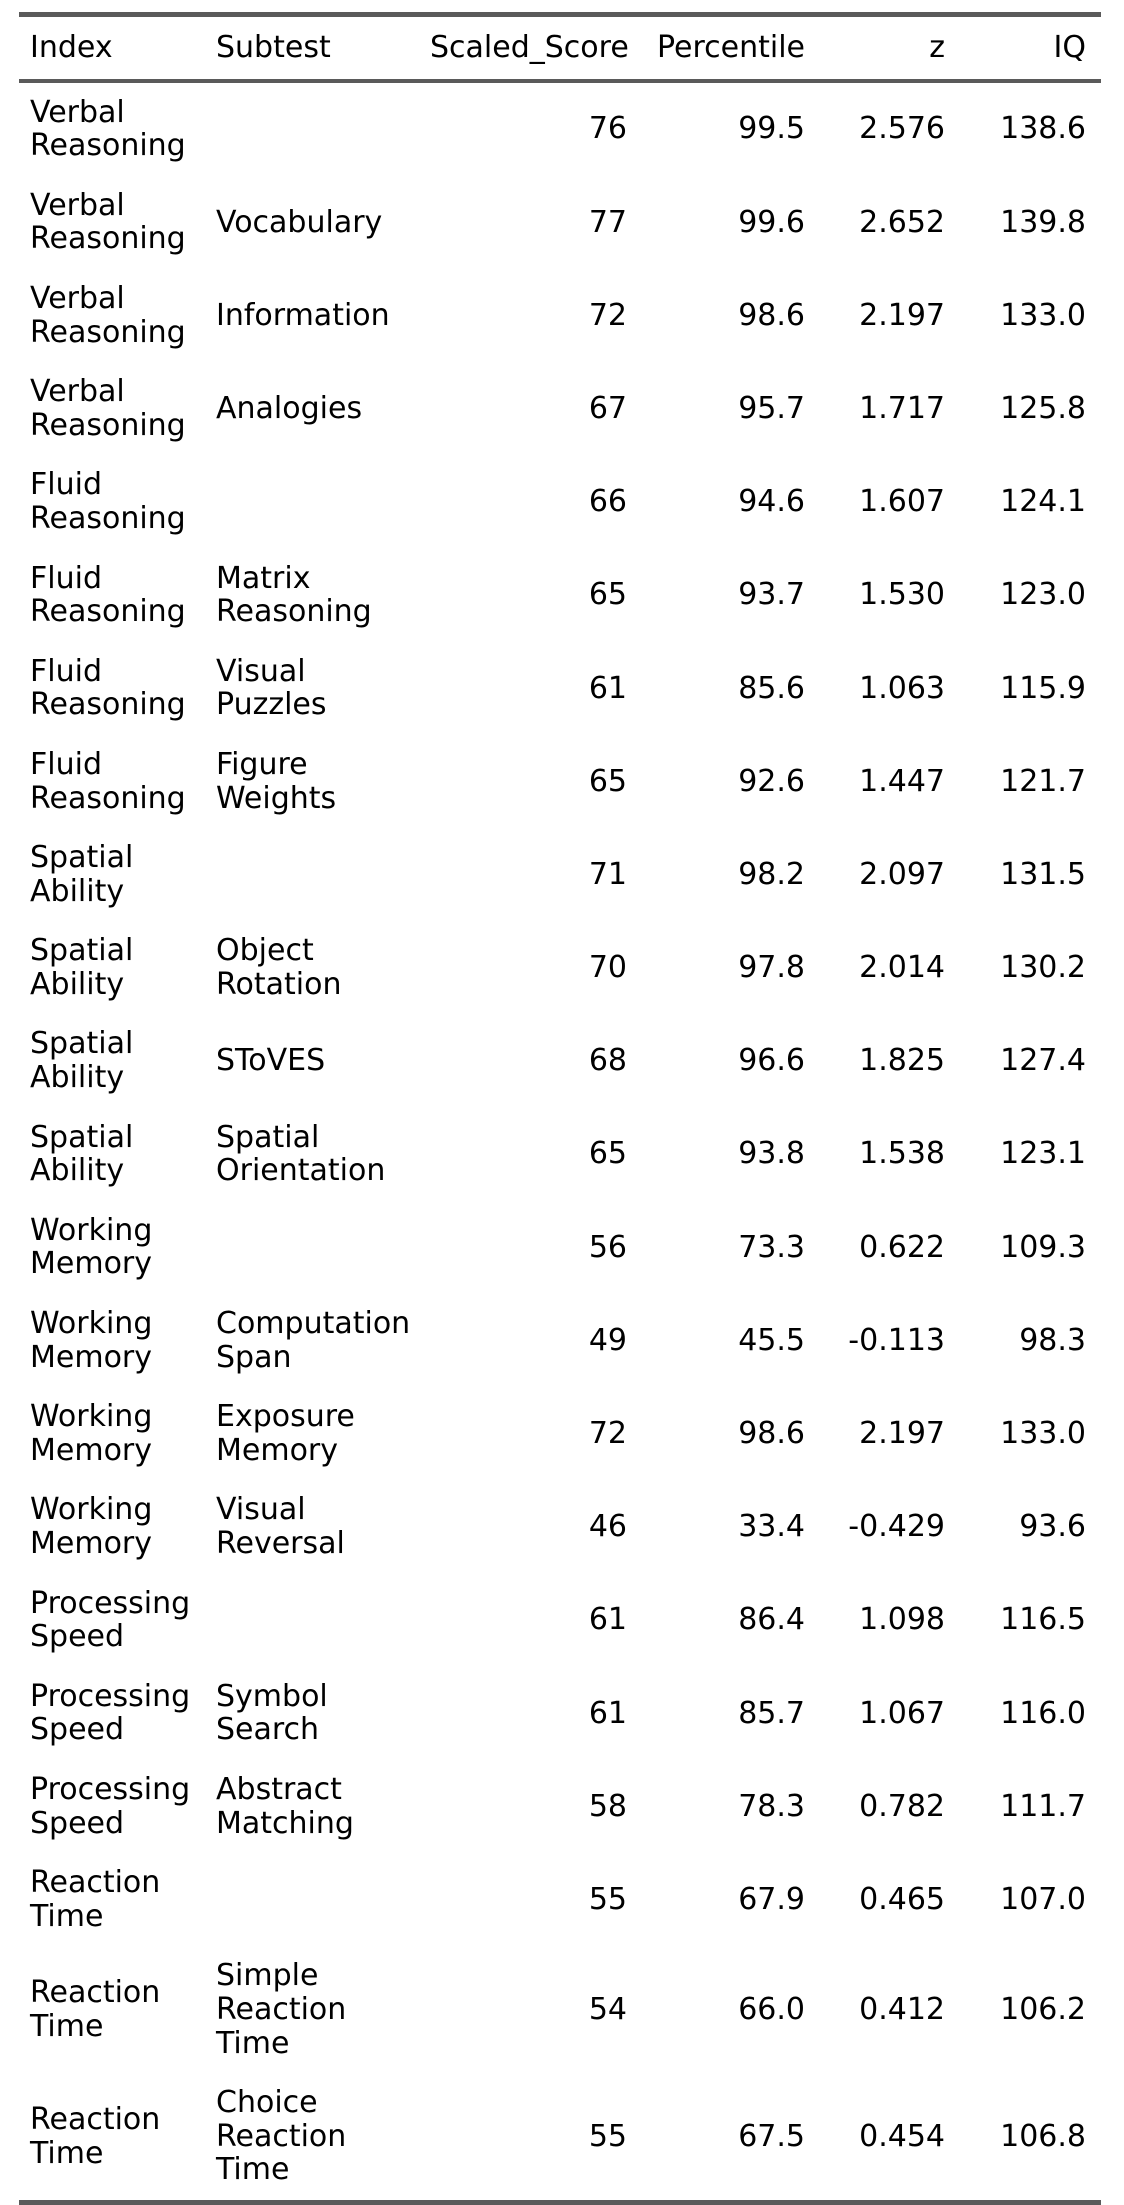 This screenshot has width=1124, height=2205. I want to click on cell-subtest: Figure Weights, so click(276, 781).